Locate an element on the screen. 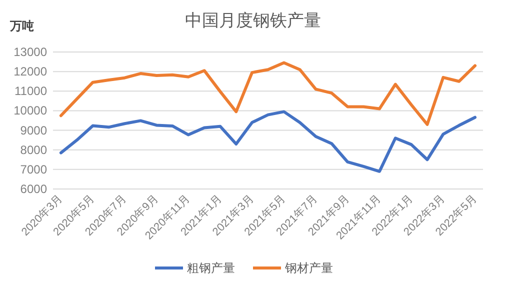  y-tick-label: 9000 is located at coordinates (34, 130).